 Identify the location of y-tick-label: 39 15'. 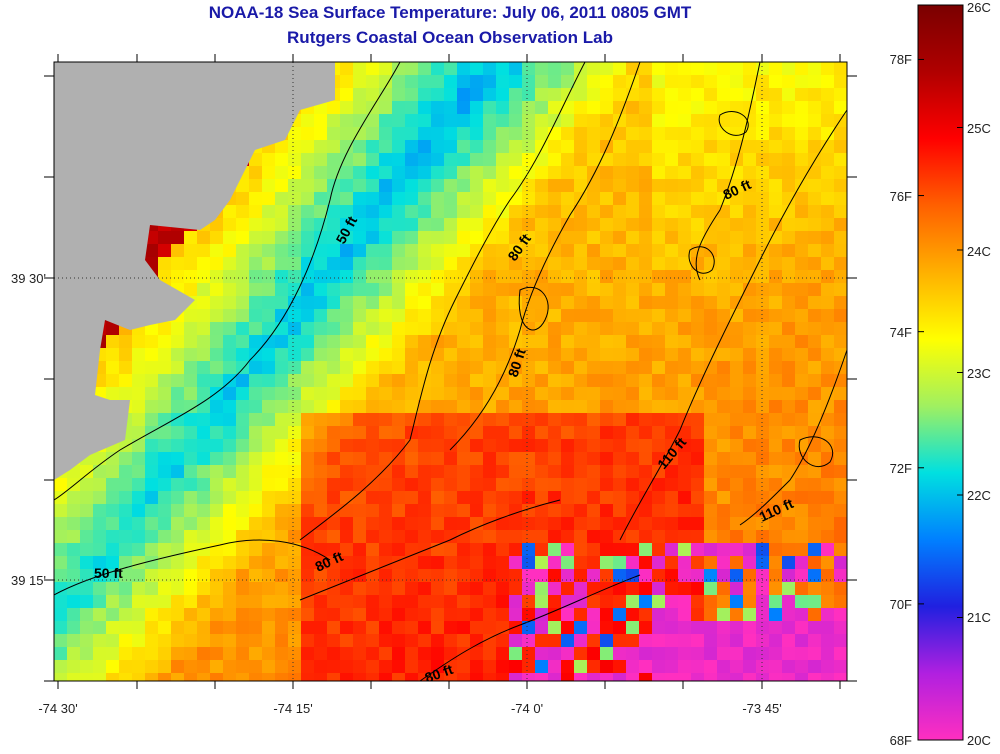
(28, 580).